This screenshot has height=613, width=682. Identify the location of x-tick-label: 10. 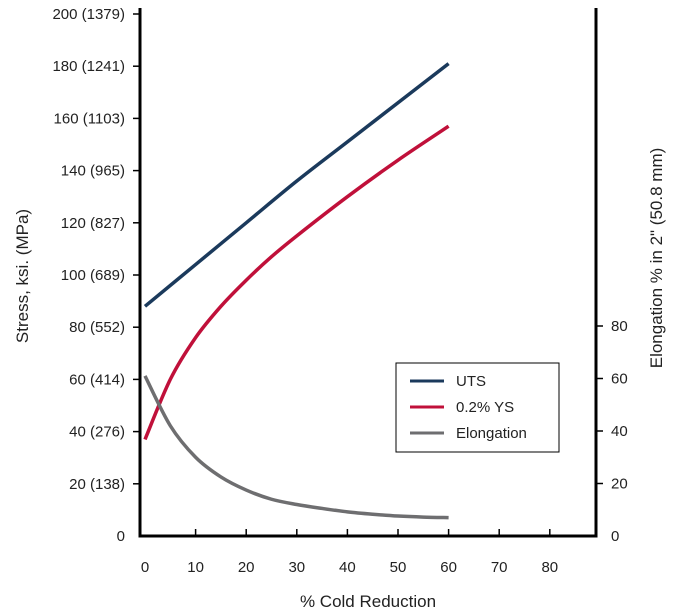
(195, 567).